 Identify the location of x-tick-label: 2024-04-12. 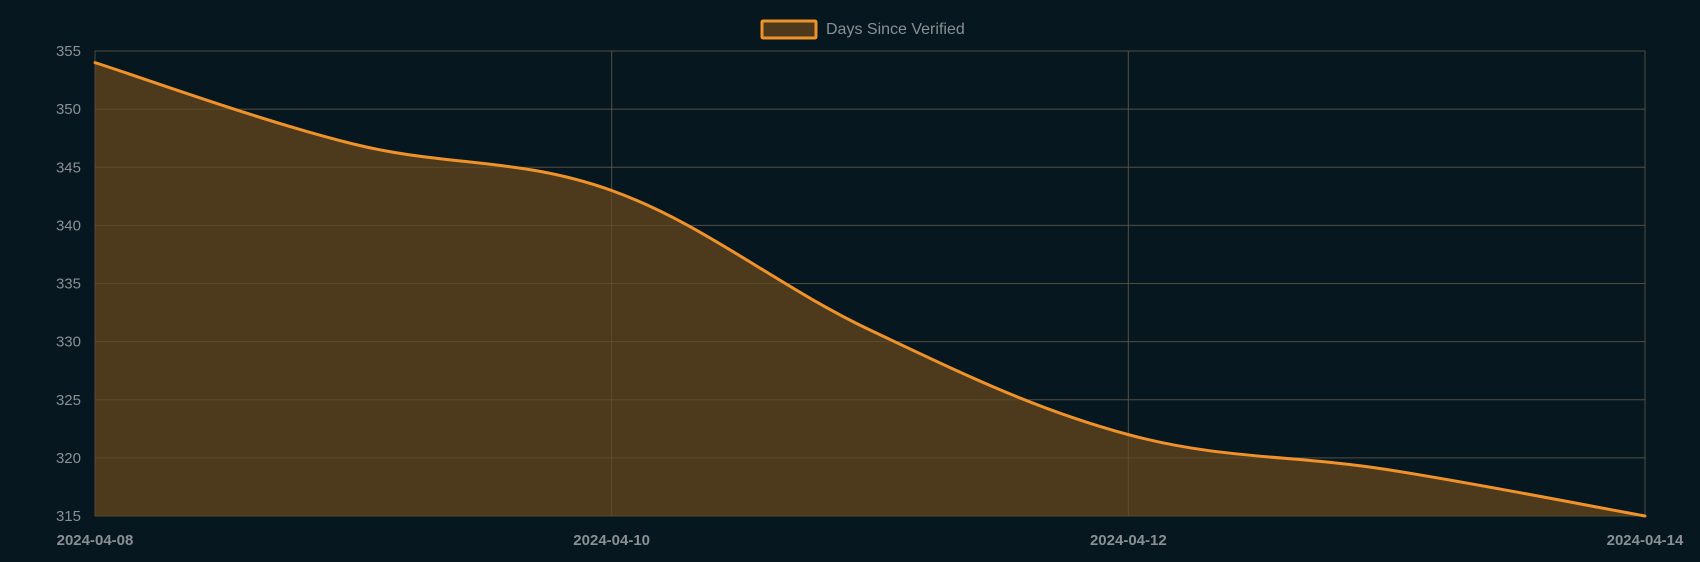
(1128, 540).